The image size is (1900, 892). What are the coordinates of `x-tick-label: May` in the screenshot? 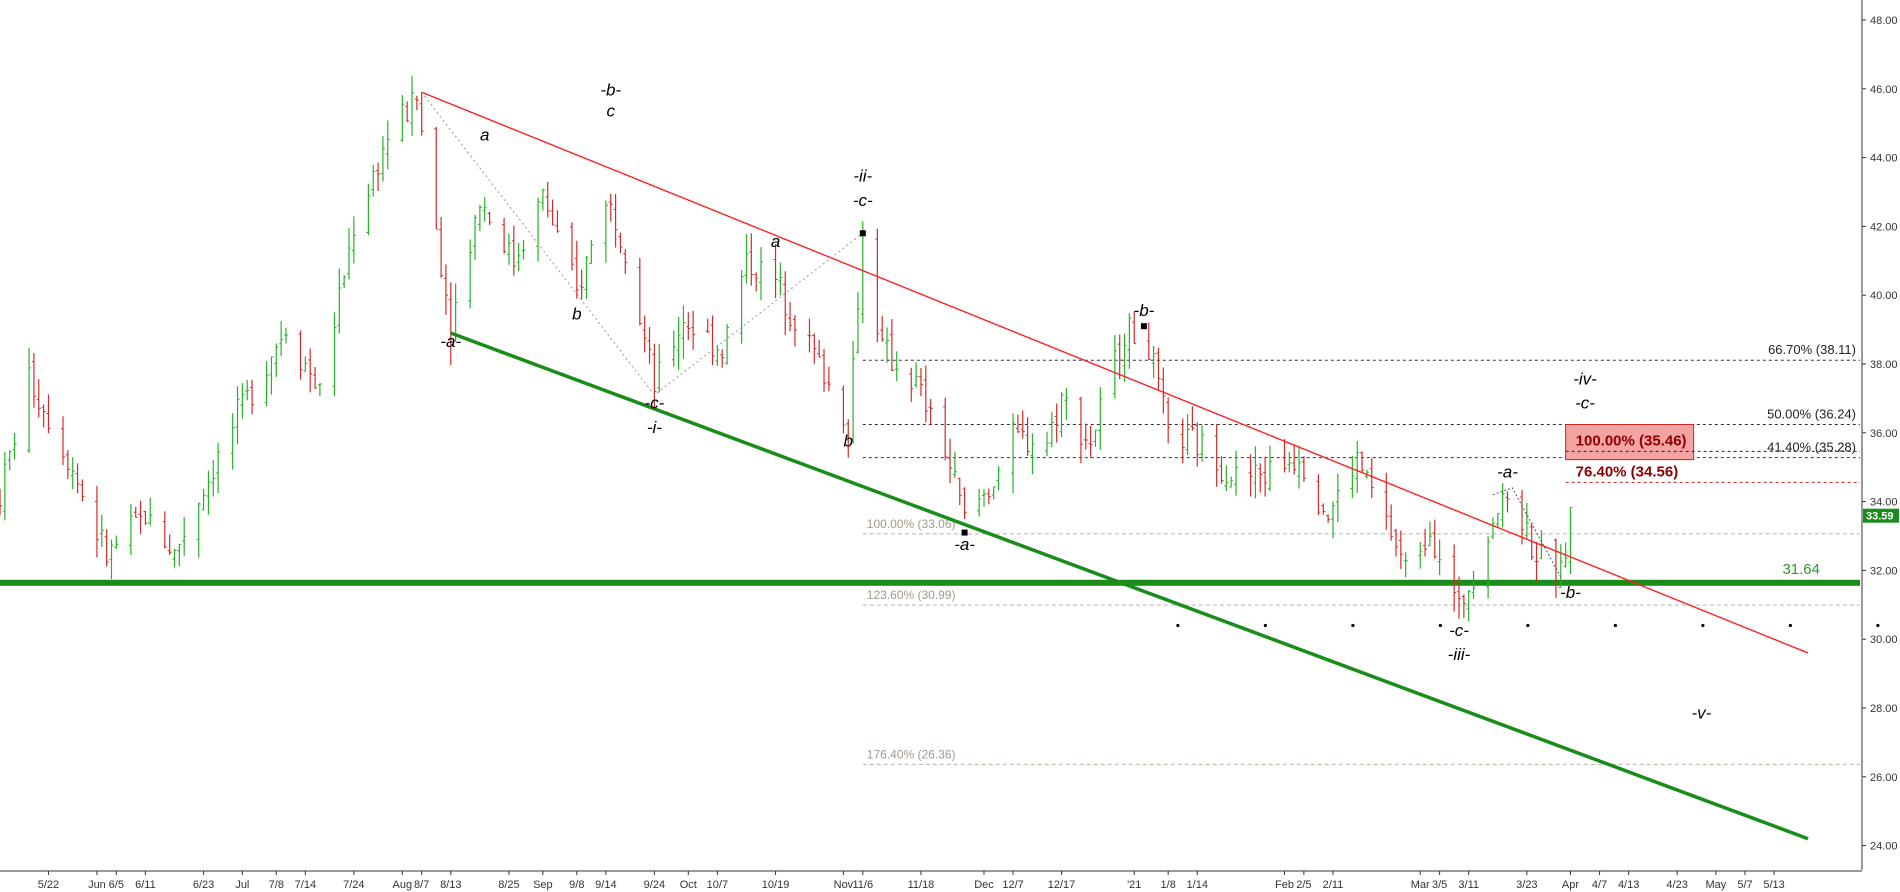 It's located at (1716, 885).